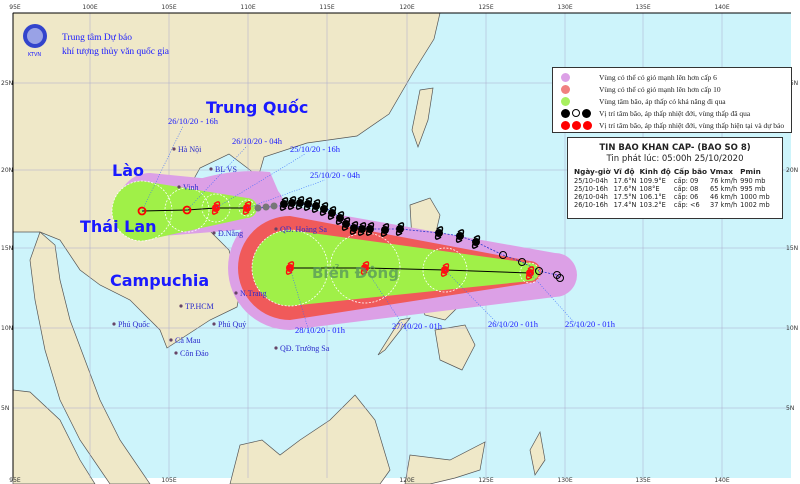  Describe the element at coordinates (134, 324) in the screenshot. I see `city-label: Phú Quốc` at that location.